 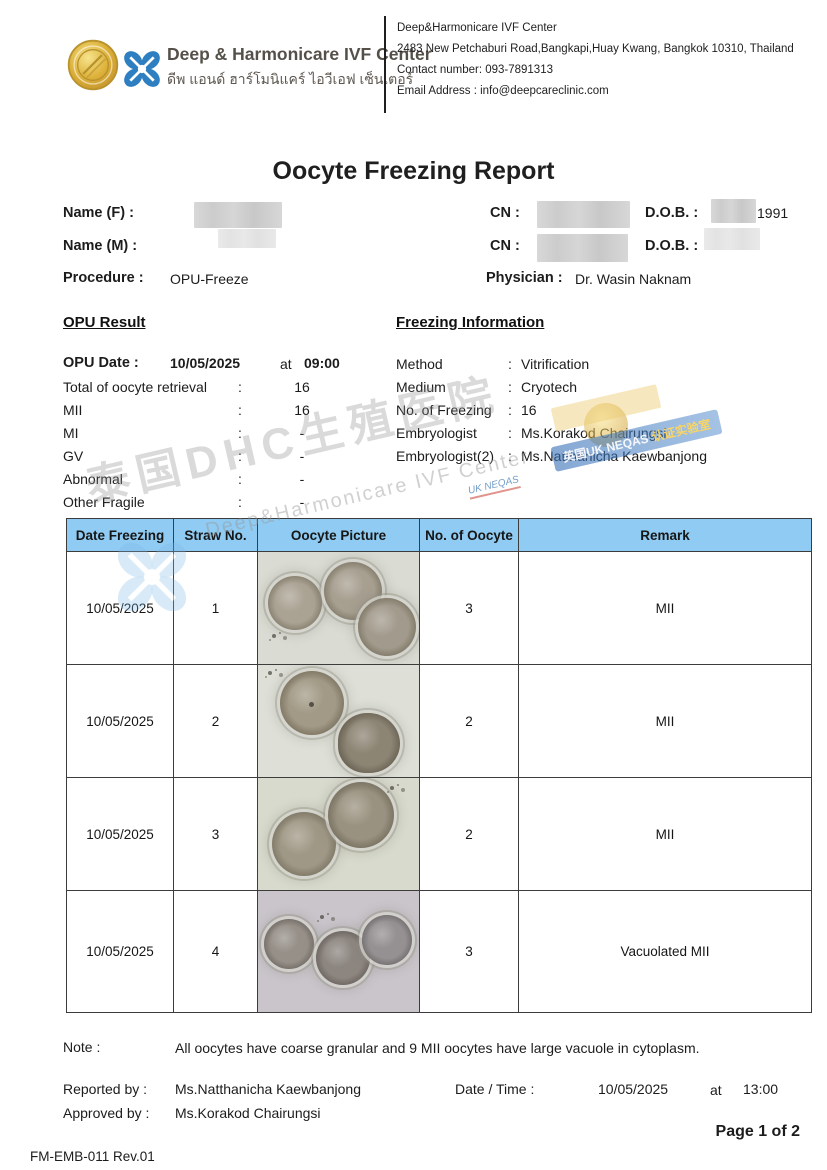 I want to click on freezing-row-value: Cryotech, so click(x=549, y=387).